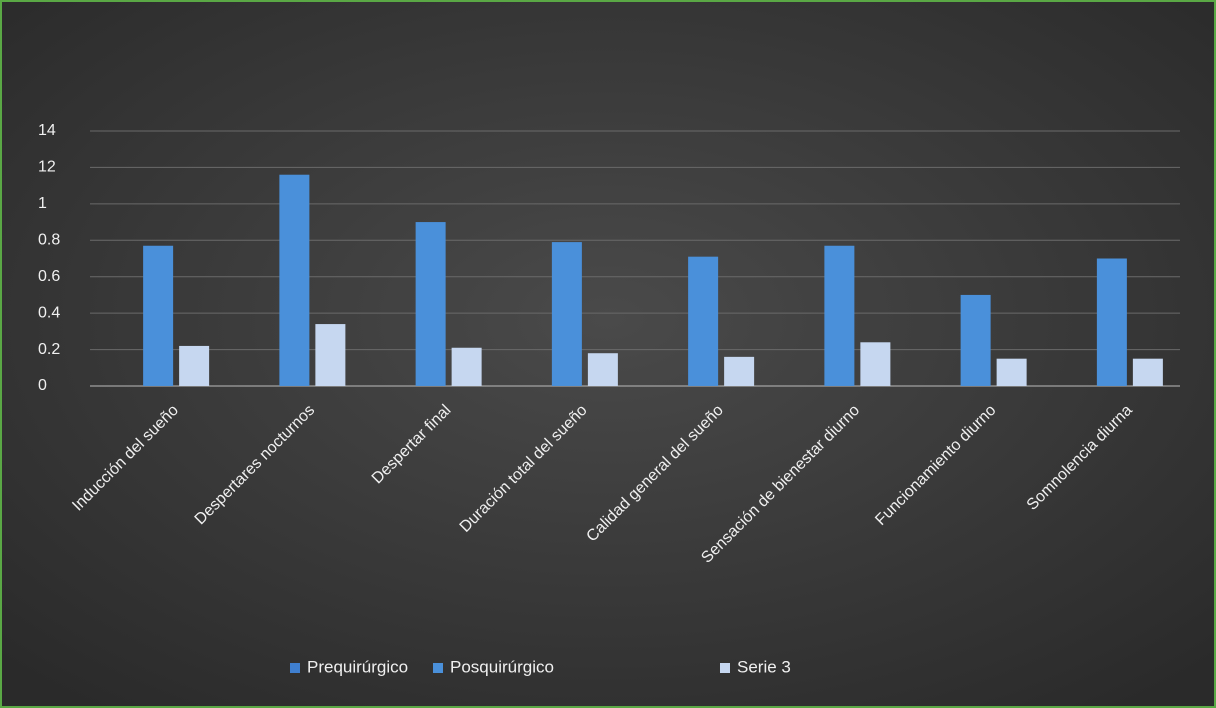  I want to click on legend-label: Posquirúrgico, so click(502, 666).